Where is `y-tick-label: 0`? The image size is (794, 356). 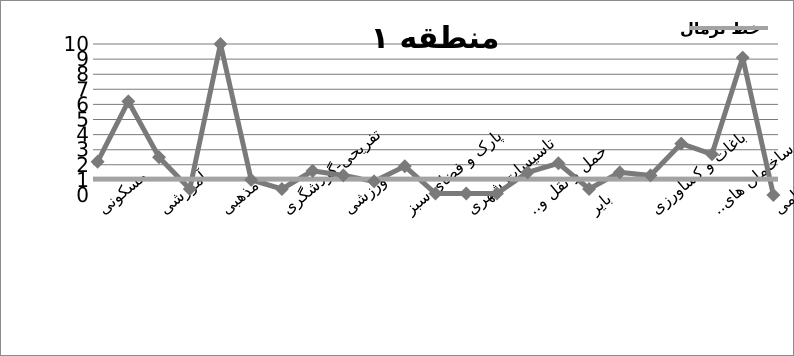
y-tick-label: 0 is located at coordinates (82, 195).